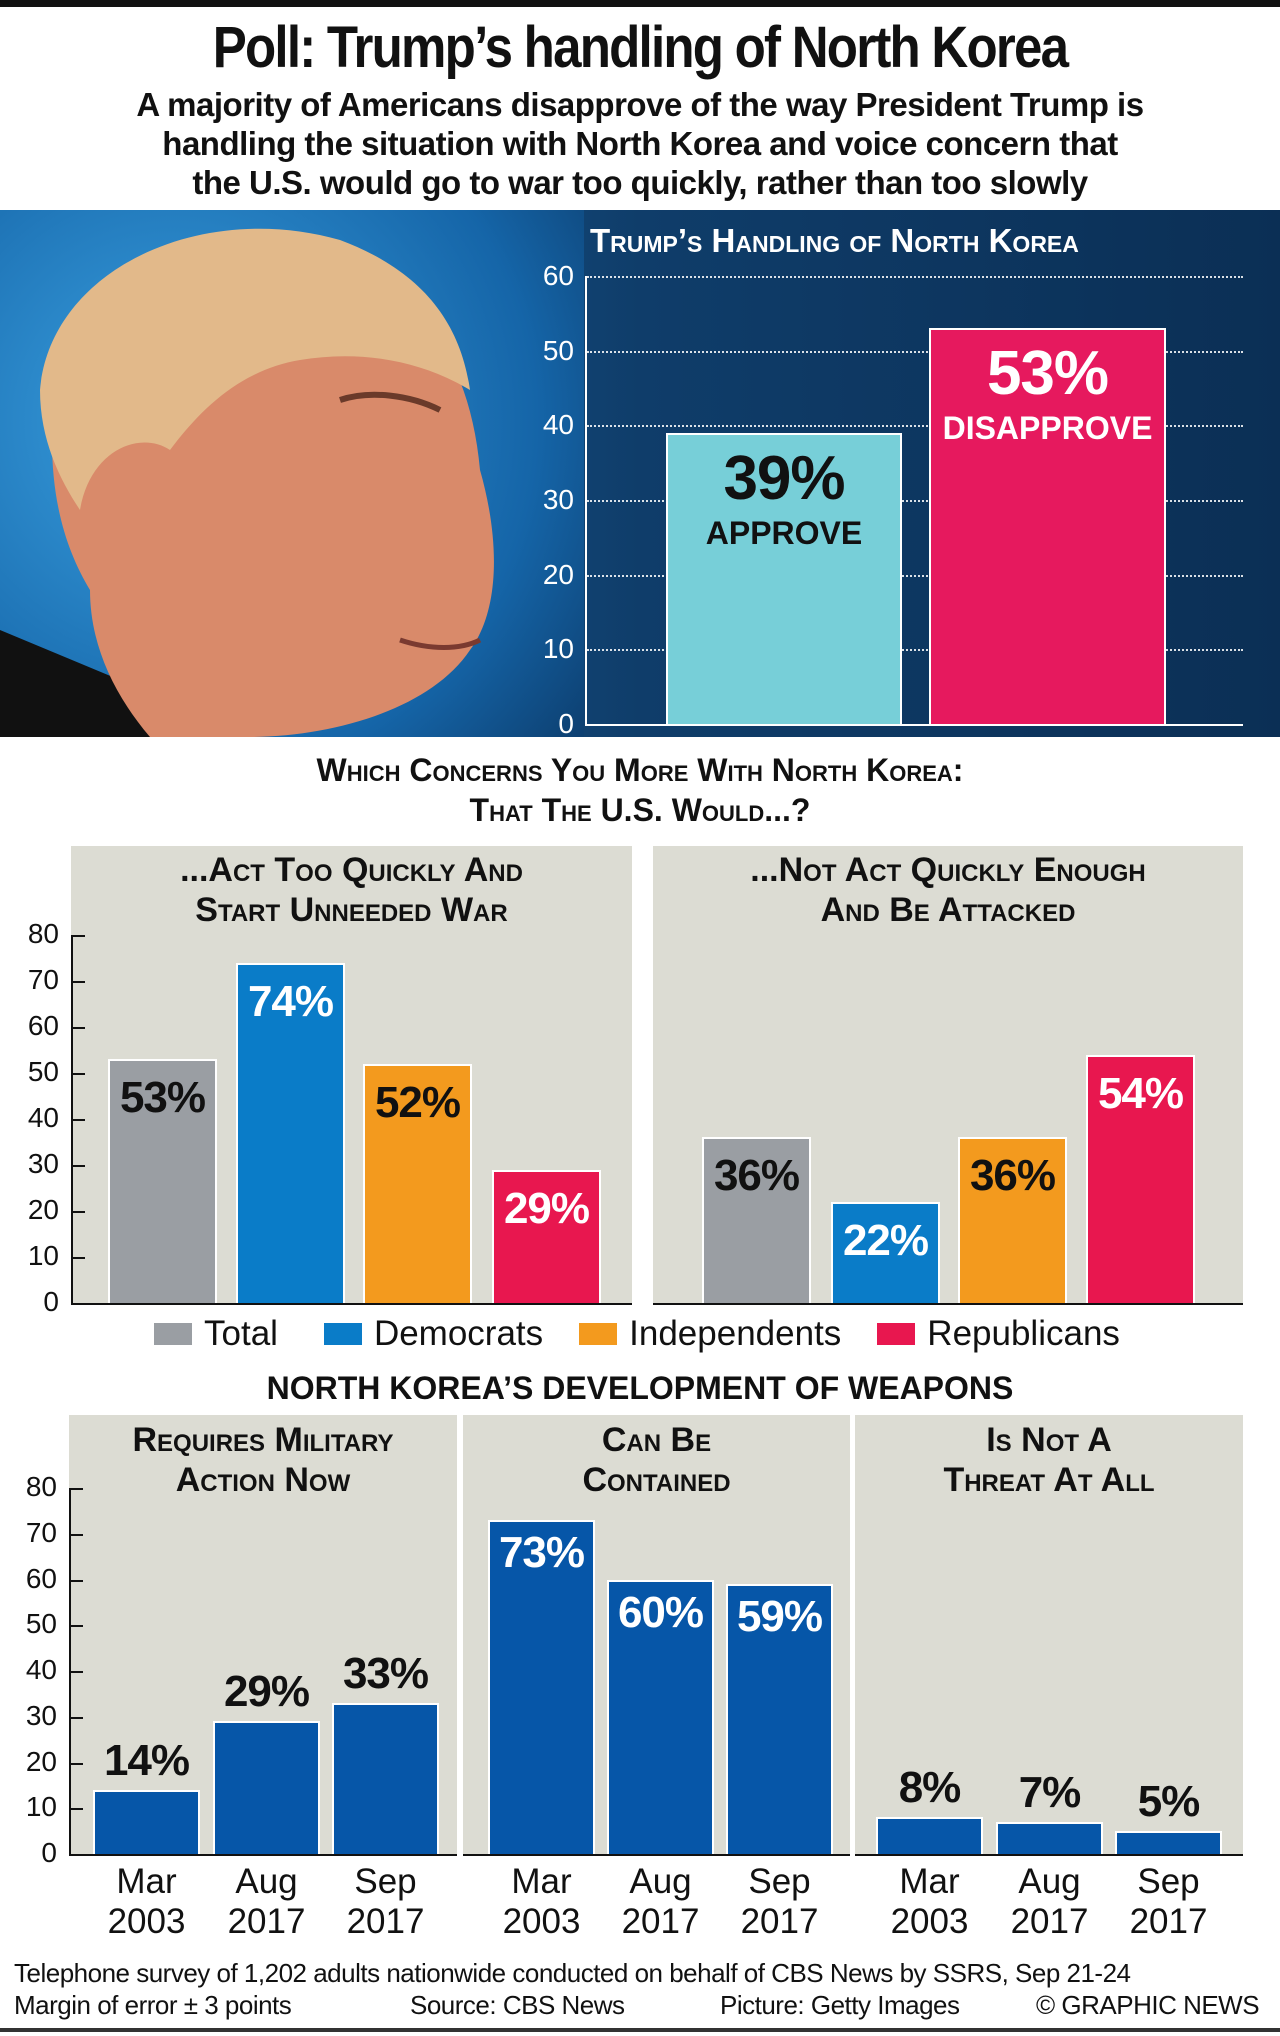  I want to click on legend: Total Democrats Independents Republicans, so click(637, 1334).